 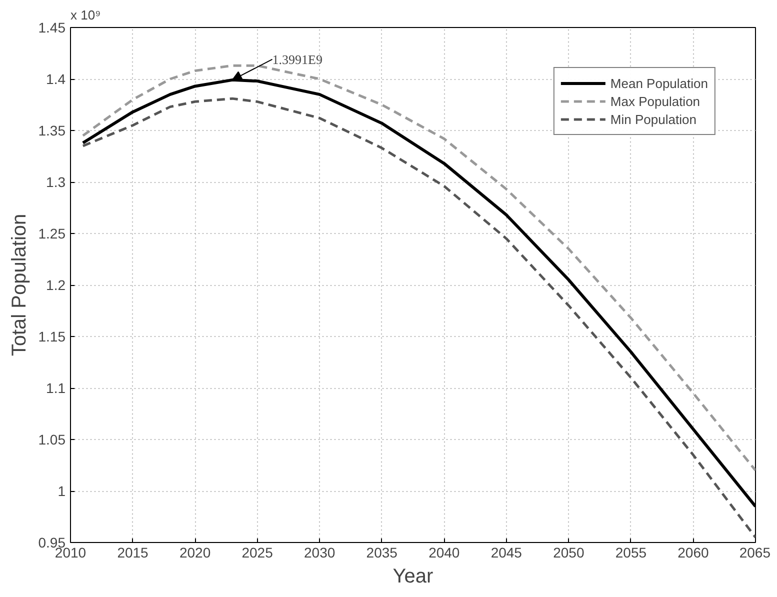 What do you see at coordinates (133, 552) in the screenshot?
I see `x-tick-label: 2015` at bounding box center [133, 552].